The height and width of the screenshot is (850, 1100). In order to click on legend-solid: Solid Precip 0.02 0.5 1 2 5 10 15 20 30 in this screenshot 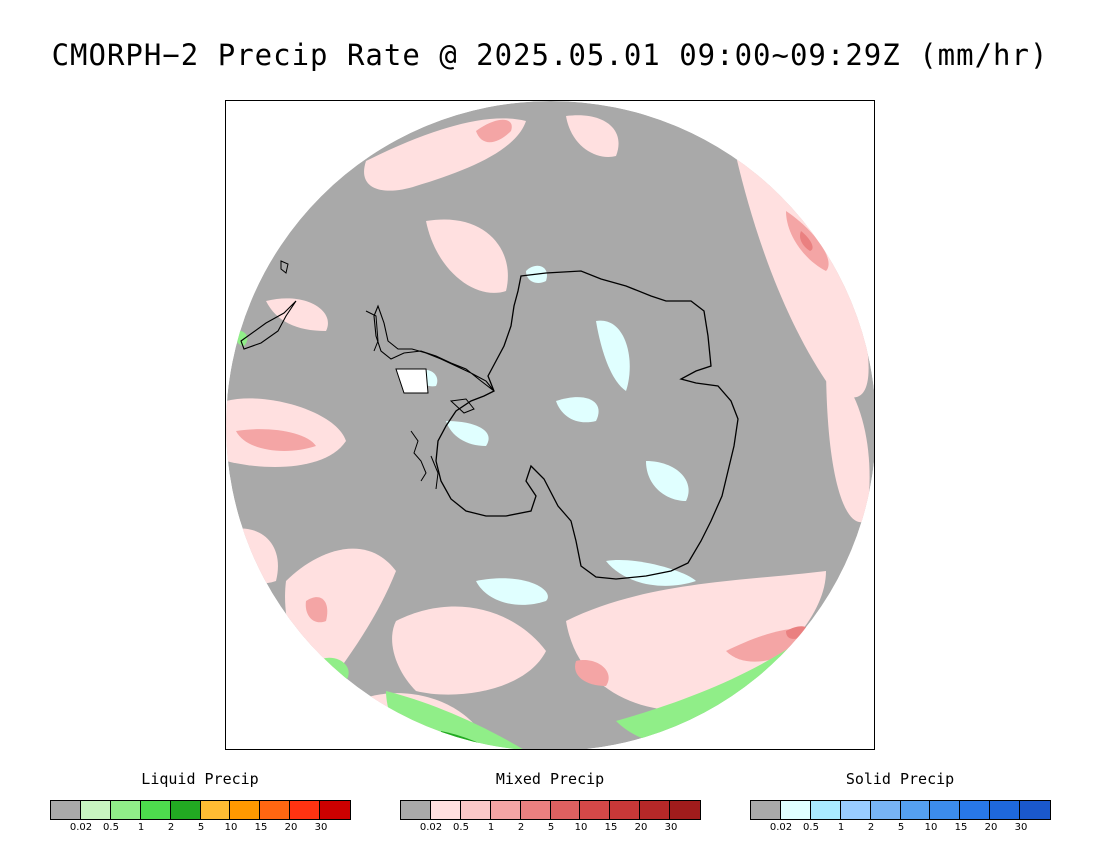, I will do `click(900, 803)`.